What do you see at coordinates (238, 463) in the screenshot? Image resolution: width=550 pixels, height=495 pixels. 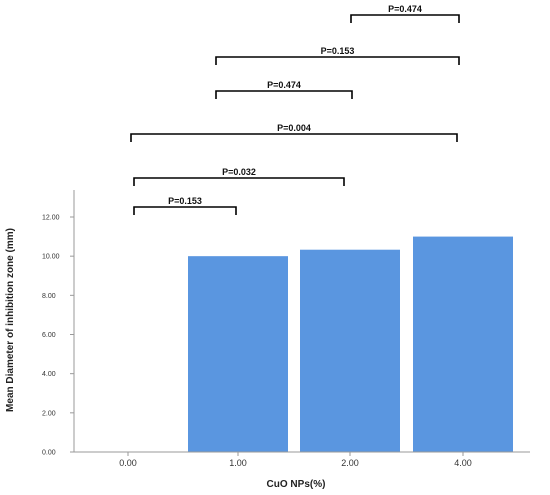 I see `x-tick-label: 1.00` at bounding box center [238, 463].